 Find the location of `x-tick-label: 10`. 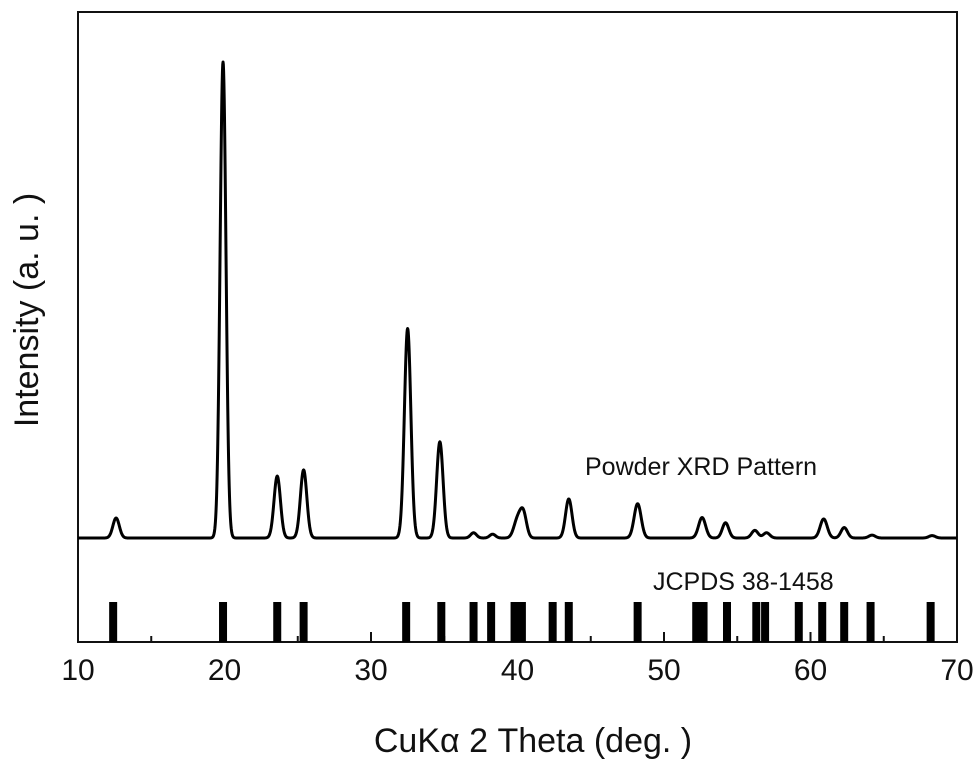

x-tick-label: 10 is located at coordinates (77, 670).